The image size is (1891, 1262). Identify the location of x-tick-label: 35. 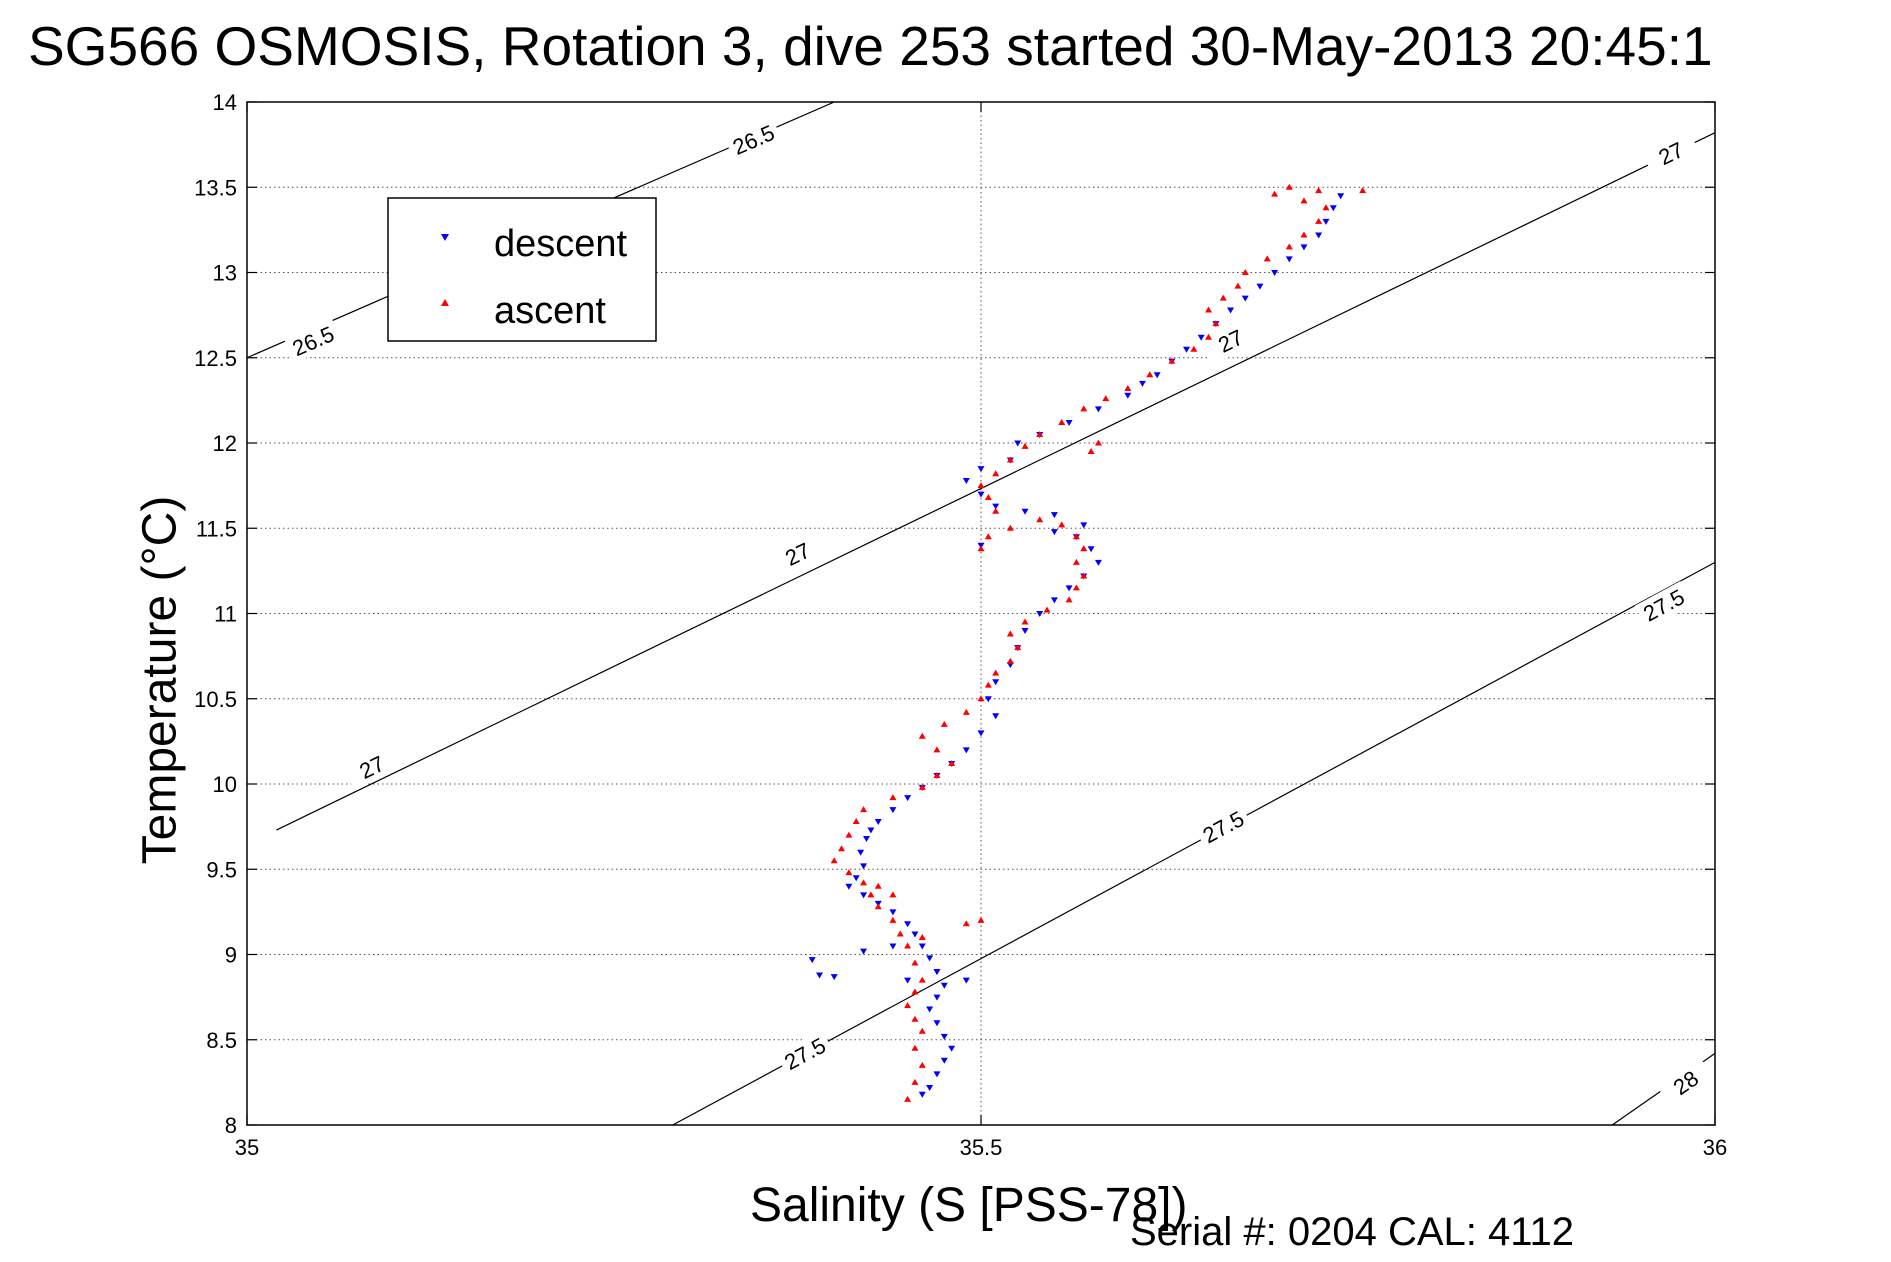
(247, 1147).